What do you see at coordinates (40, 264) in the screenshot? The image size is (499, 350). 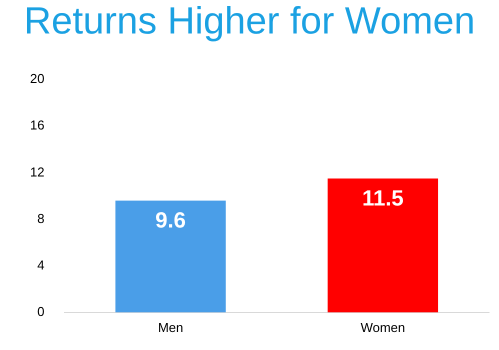 I see `y-tick-label: 4` at bounding box center [40, 264].